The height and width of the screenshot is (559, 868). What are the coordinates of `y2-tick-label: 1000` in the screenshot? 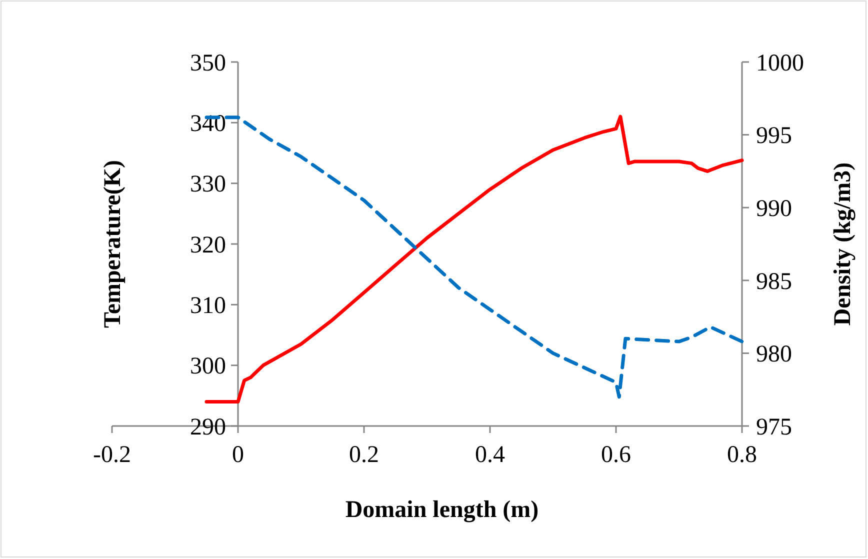 It's located at (780, 63).